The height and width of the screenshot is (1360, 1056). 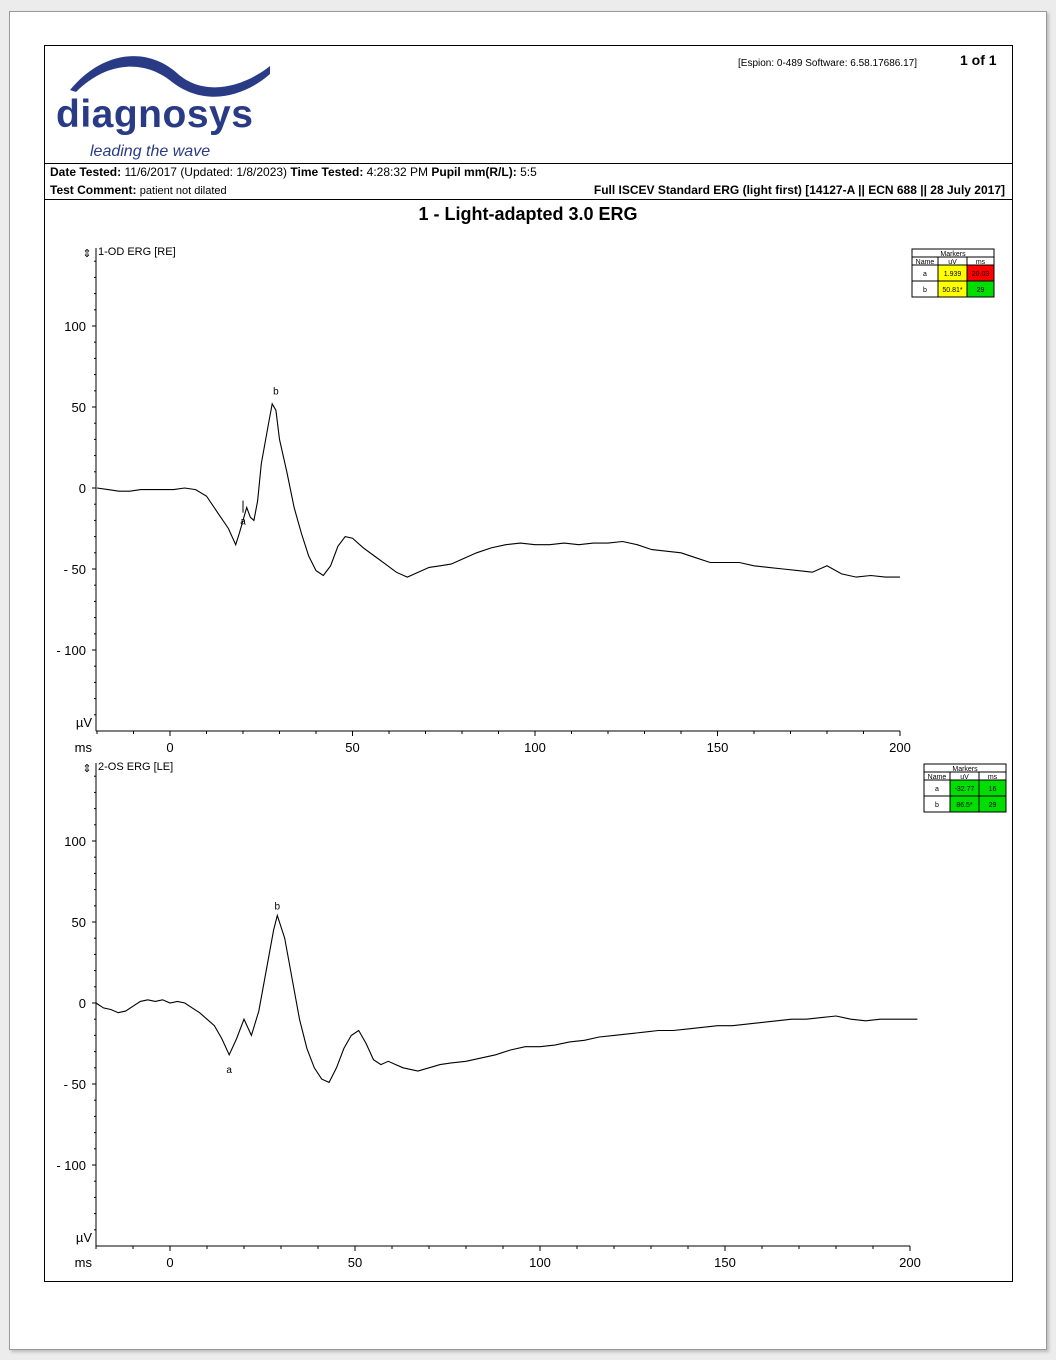 I want to click on system-info: [Espion: 0-489 Software: 6.58.17686.17], so click(x=828, y=63).